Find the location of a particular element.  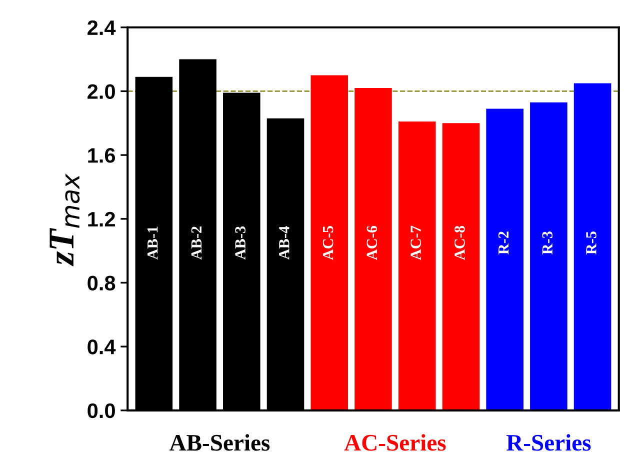

y-tick-label: 1.6 is located at coordinates (102, 155).